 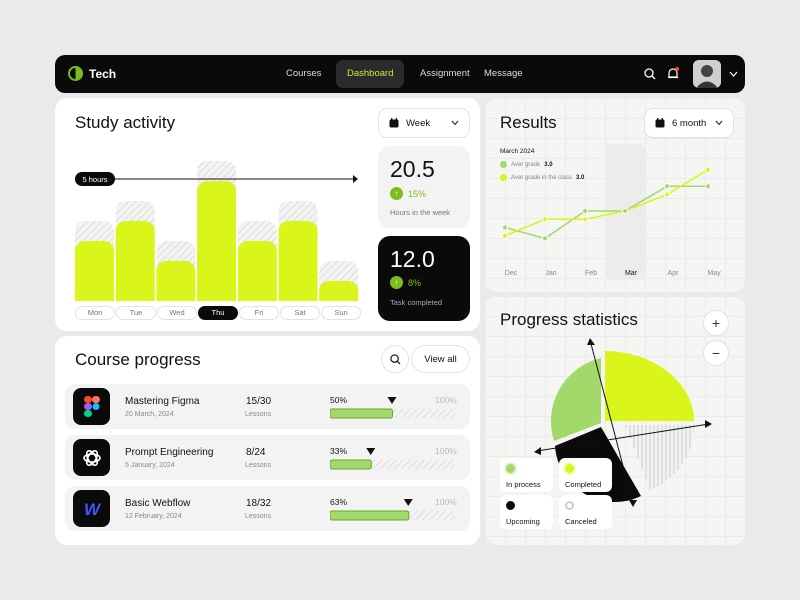 I want to click on legend-grade-label: Aver grade, so click(x=526, y=164).